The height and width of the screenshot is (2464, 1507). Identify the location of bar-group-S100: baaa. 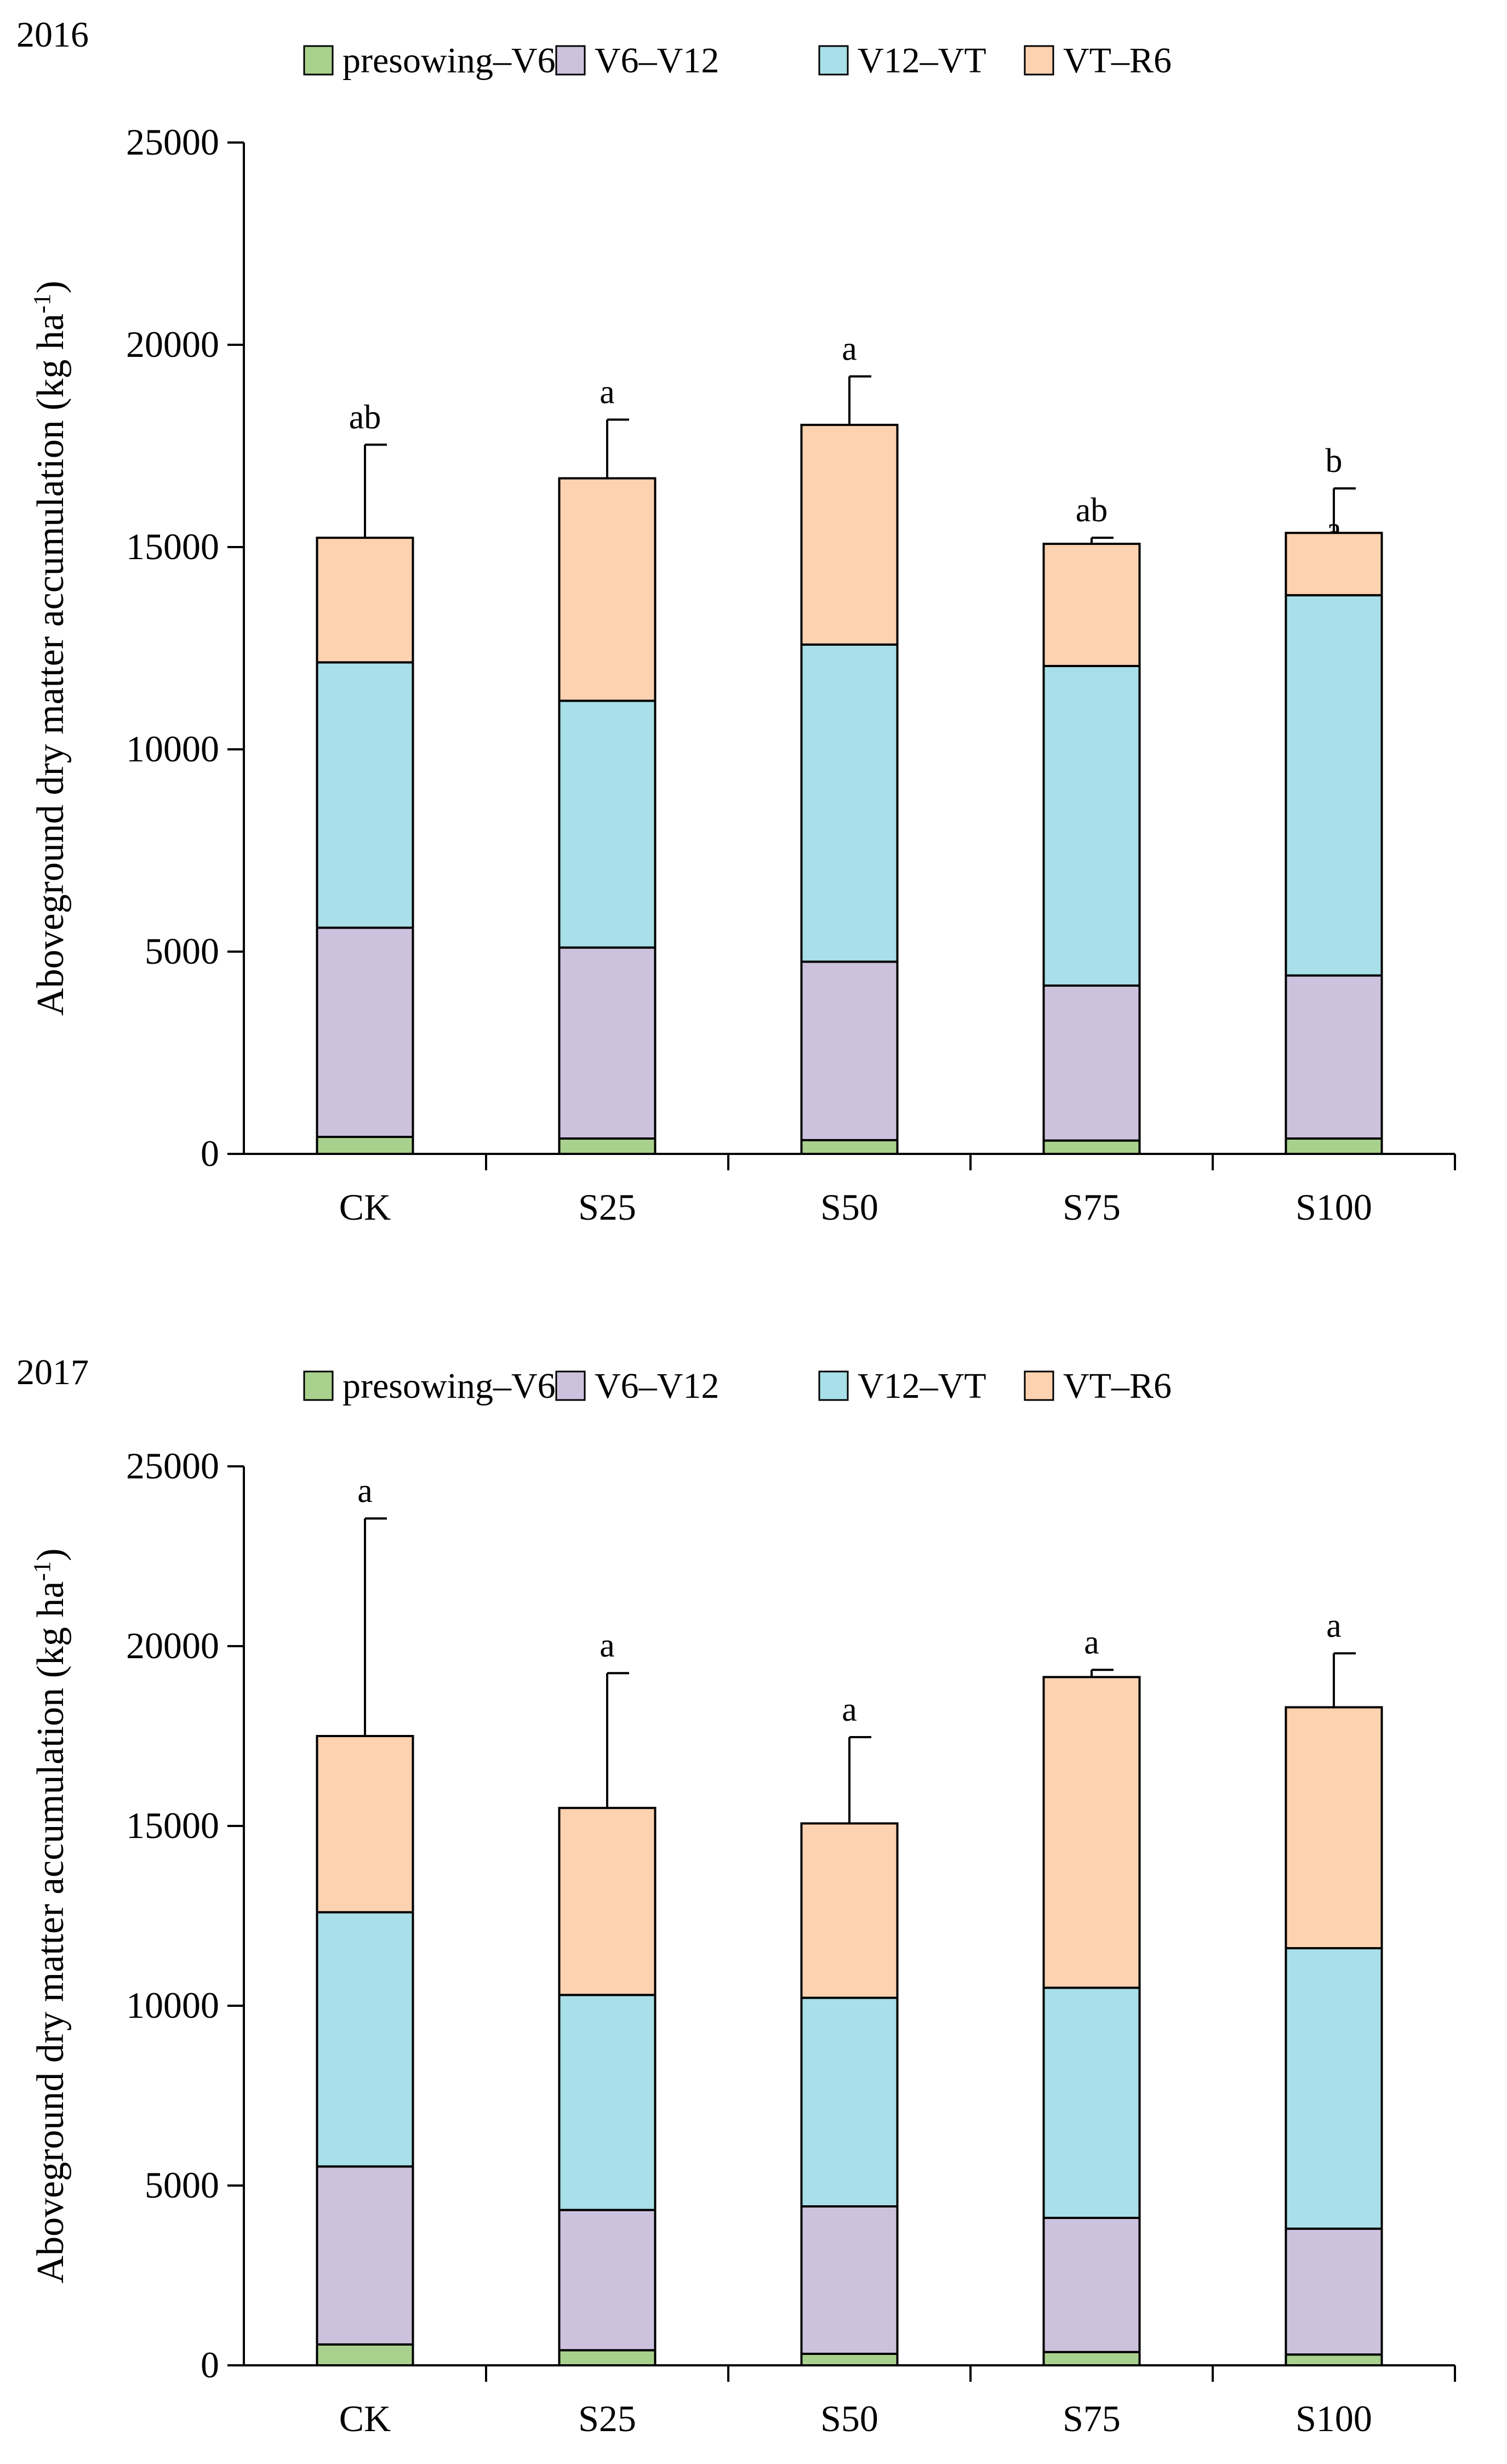
(1334, 1987).